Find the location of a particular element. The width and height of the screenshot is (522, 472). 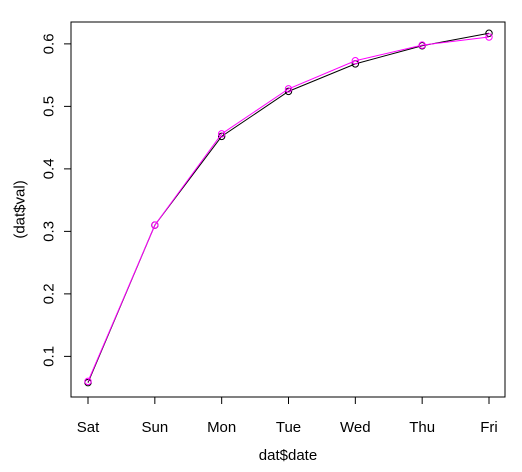

x-tick-label: Thu is located at coordinates (422, 427).